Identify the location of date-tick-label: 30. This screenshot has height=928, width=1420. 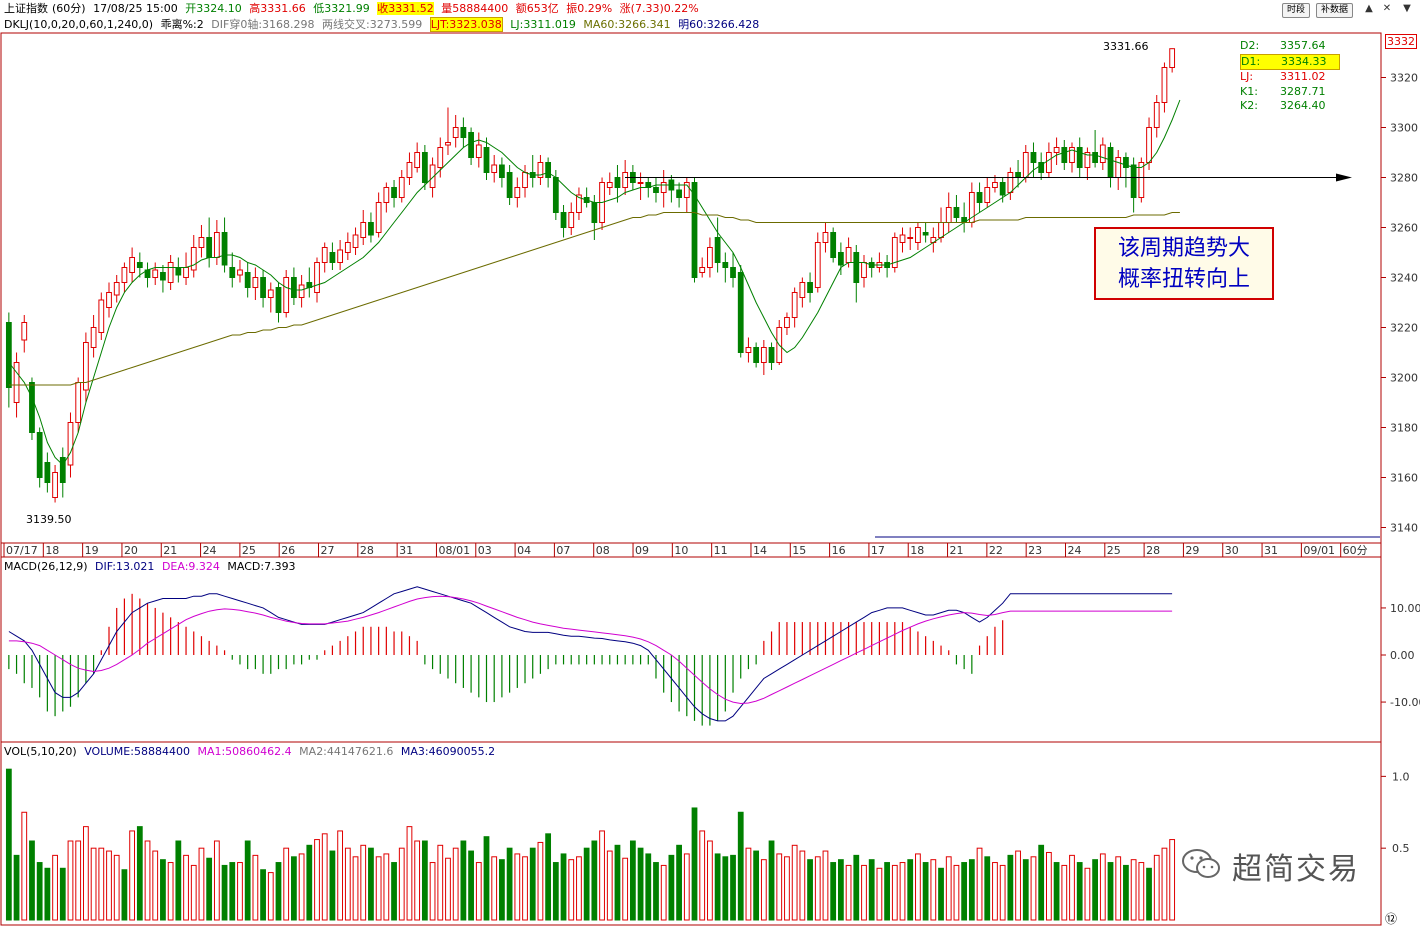
(1232, 550).